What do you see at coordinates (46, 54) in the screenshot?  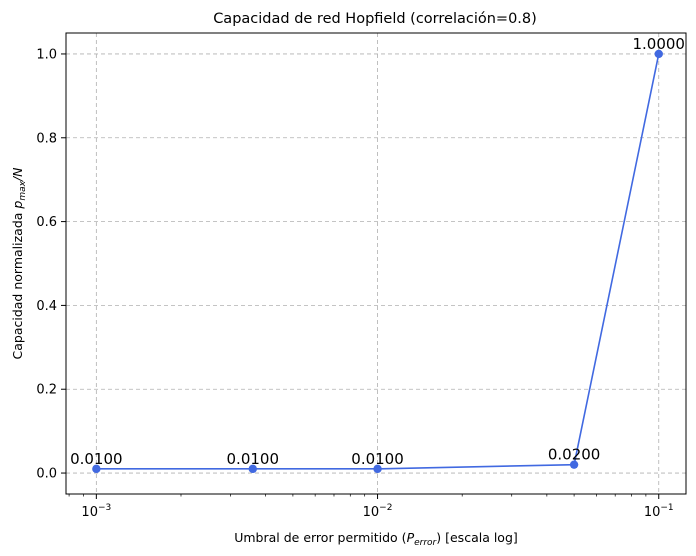 I see `y-tick-label: 1.0` at bounding box center [46, 54].